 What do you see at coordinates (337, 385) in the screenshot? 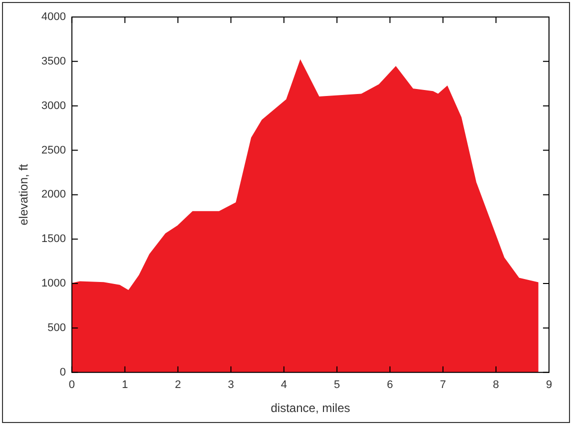
I see `x-tick-label: 5` at bounding box center [337, 385].